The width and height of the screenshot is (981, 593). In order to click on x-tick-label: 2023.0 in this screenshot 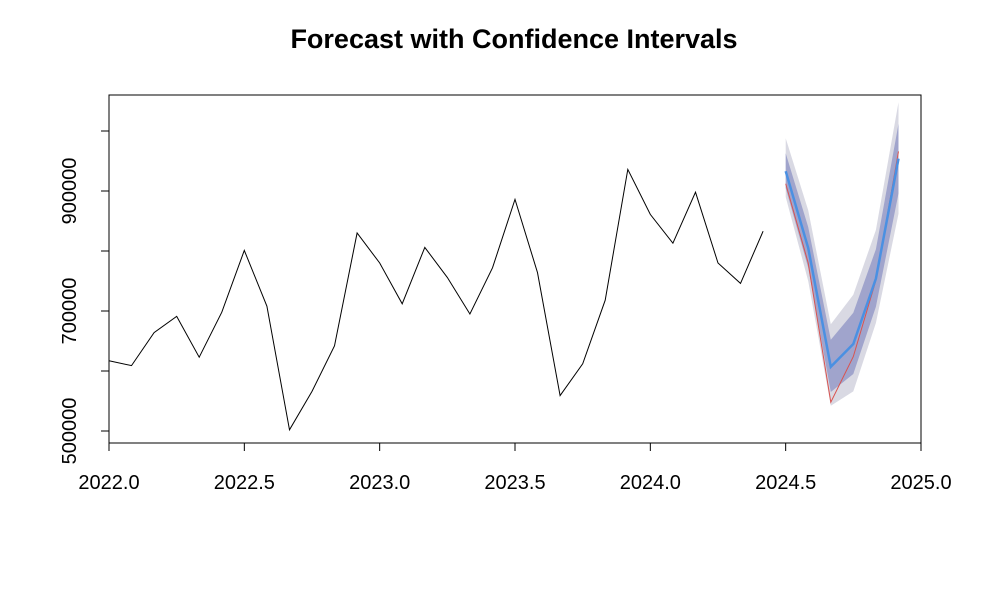, I will do `click(379, 483)`.